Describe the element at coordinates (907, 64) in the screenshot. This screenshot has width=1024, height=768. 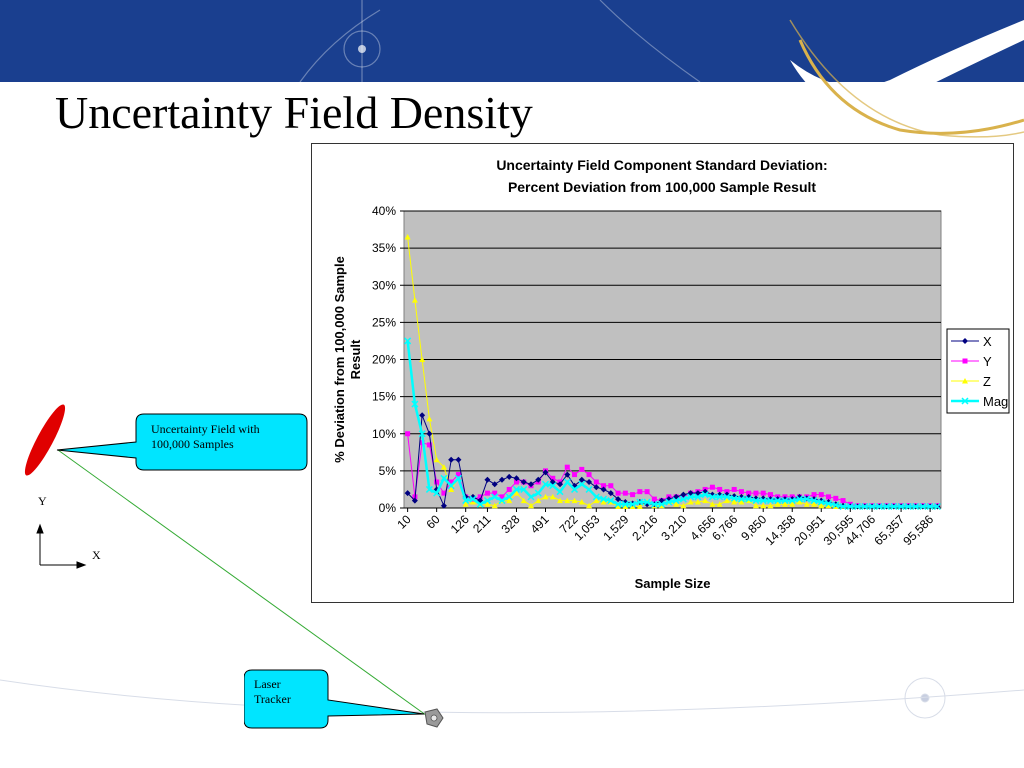
I see `brand-swoosh` at that location.